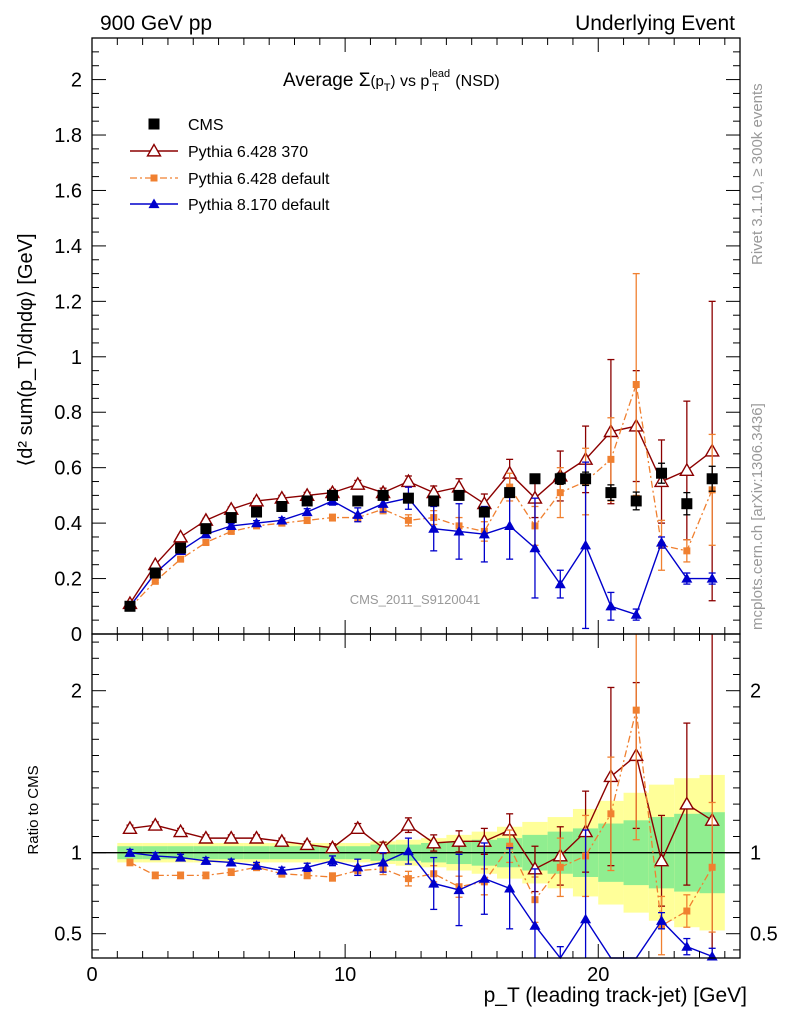 The width and height of the screenshot is (786, 1029). Describe the element at coordinates (475, 81) in the screenshot. I see `title-suffix: (NSD)` at that location.